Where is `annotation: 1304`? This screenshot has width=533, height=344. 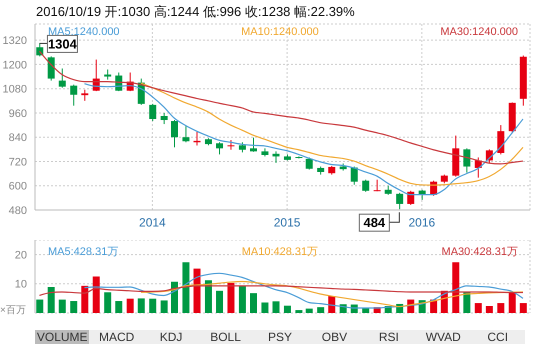
annotation: 1304 is located at coordinates (63, 44).